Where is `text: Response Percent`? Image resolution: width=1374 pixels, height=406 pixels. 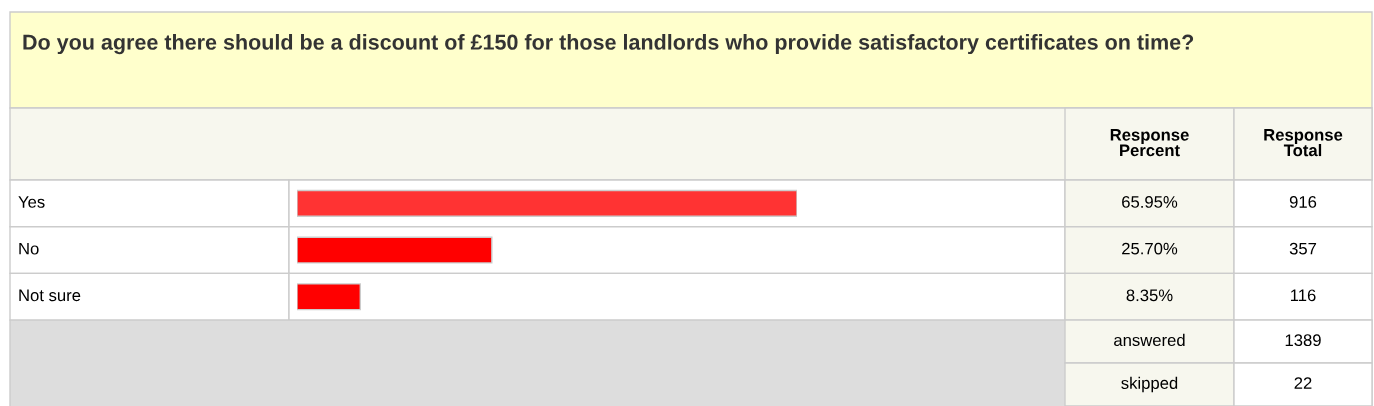
text: Response Percent is located at coordinates (1149, 143).